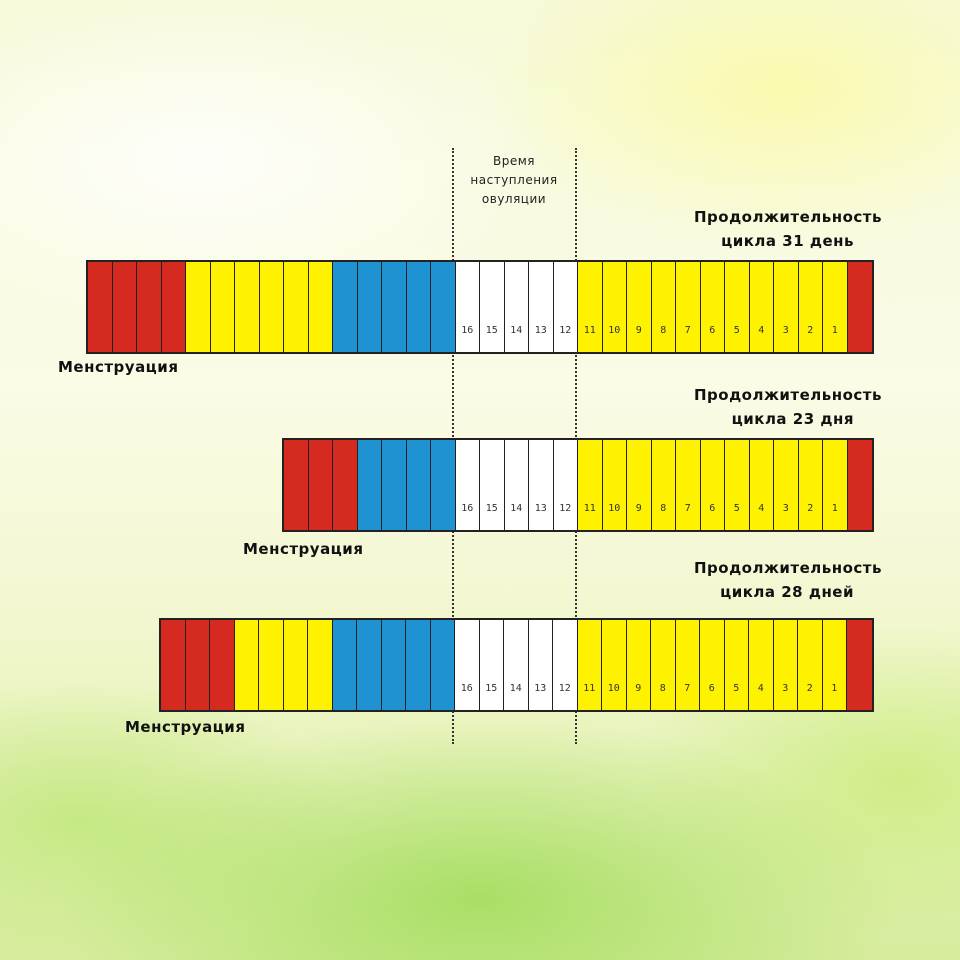  What do you see at coordinates (834, 688) in the screenshot?
I see `day-number-label: 1` at bounding box center [834, 688].